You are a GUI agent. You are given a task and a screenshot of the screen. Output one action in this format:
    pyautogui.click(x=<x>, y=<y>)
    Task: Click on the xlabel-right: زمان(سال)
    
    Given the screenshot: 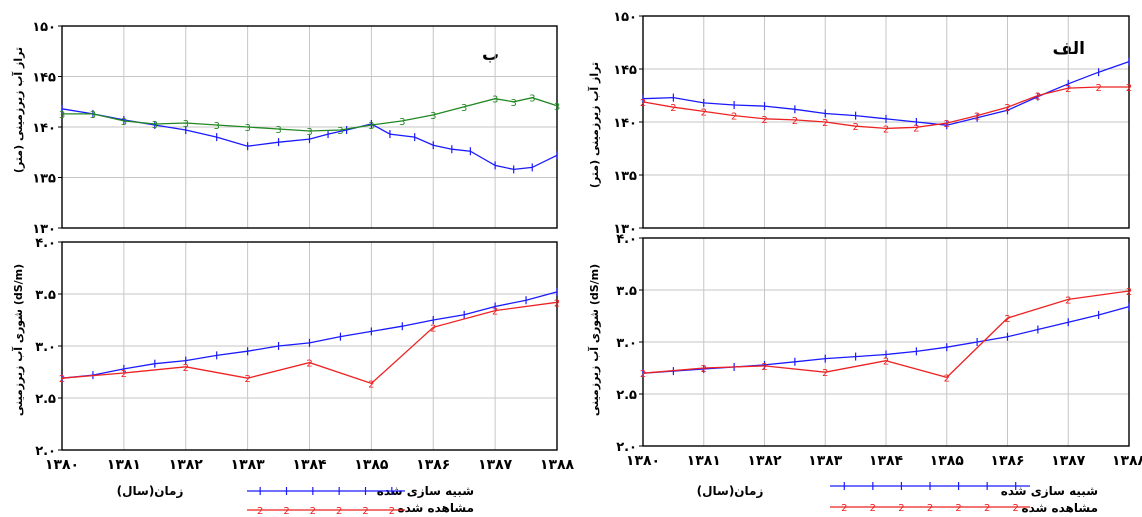 What is the action you would take?
    pyautogui.click(x=730, y=491)
    